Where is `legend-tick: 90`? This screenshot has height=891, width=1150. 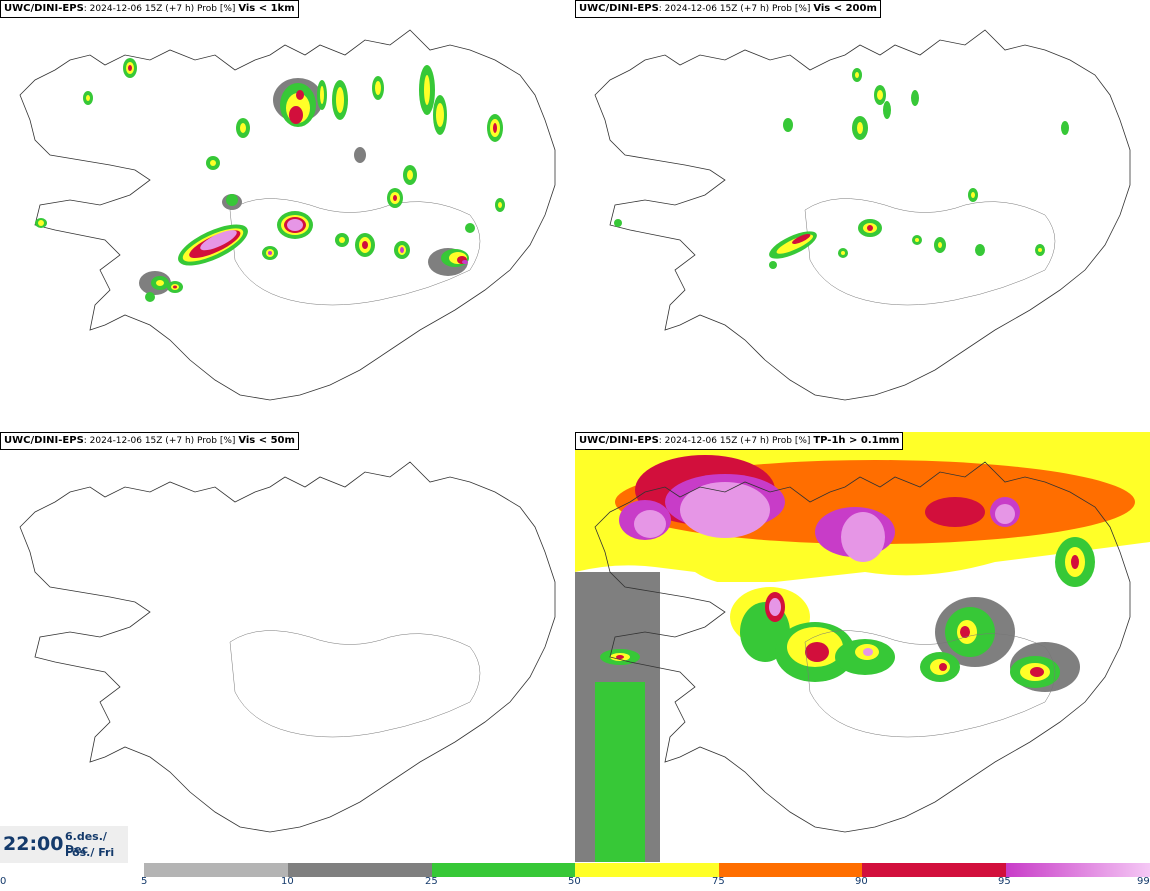
legend-tick: 90 is located at coordinates (861, 881).